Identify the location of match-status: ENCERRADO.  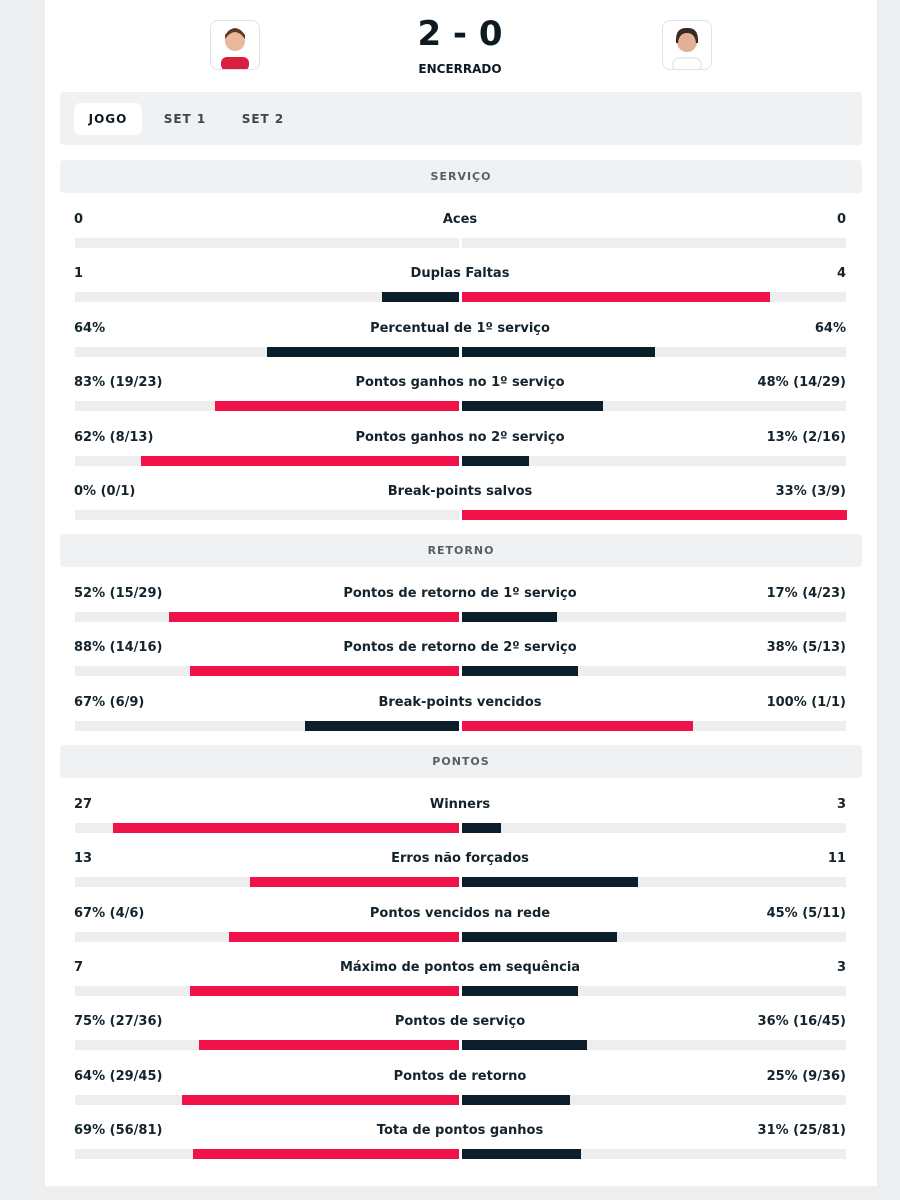
(460, 69).